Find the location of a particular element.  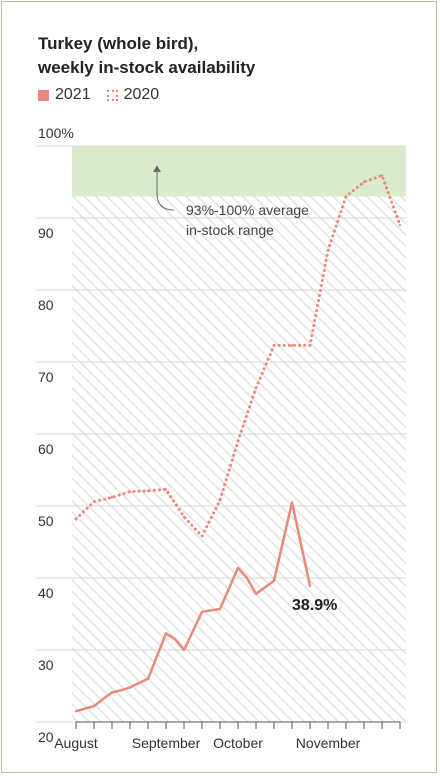

y-tick-label-30: 30 is located at coordinates (46, 665).